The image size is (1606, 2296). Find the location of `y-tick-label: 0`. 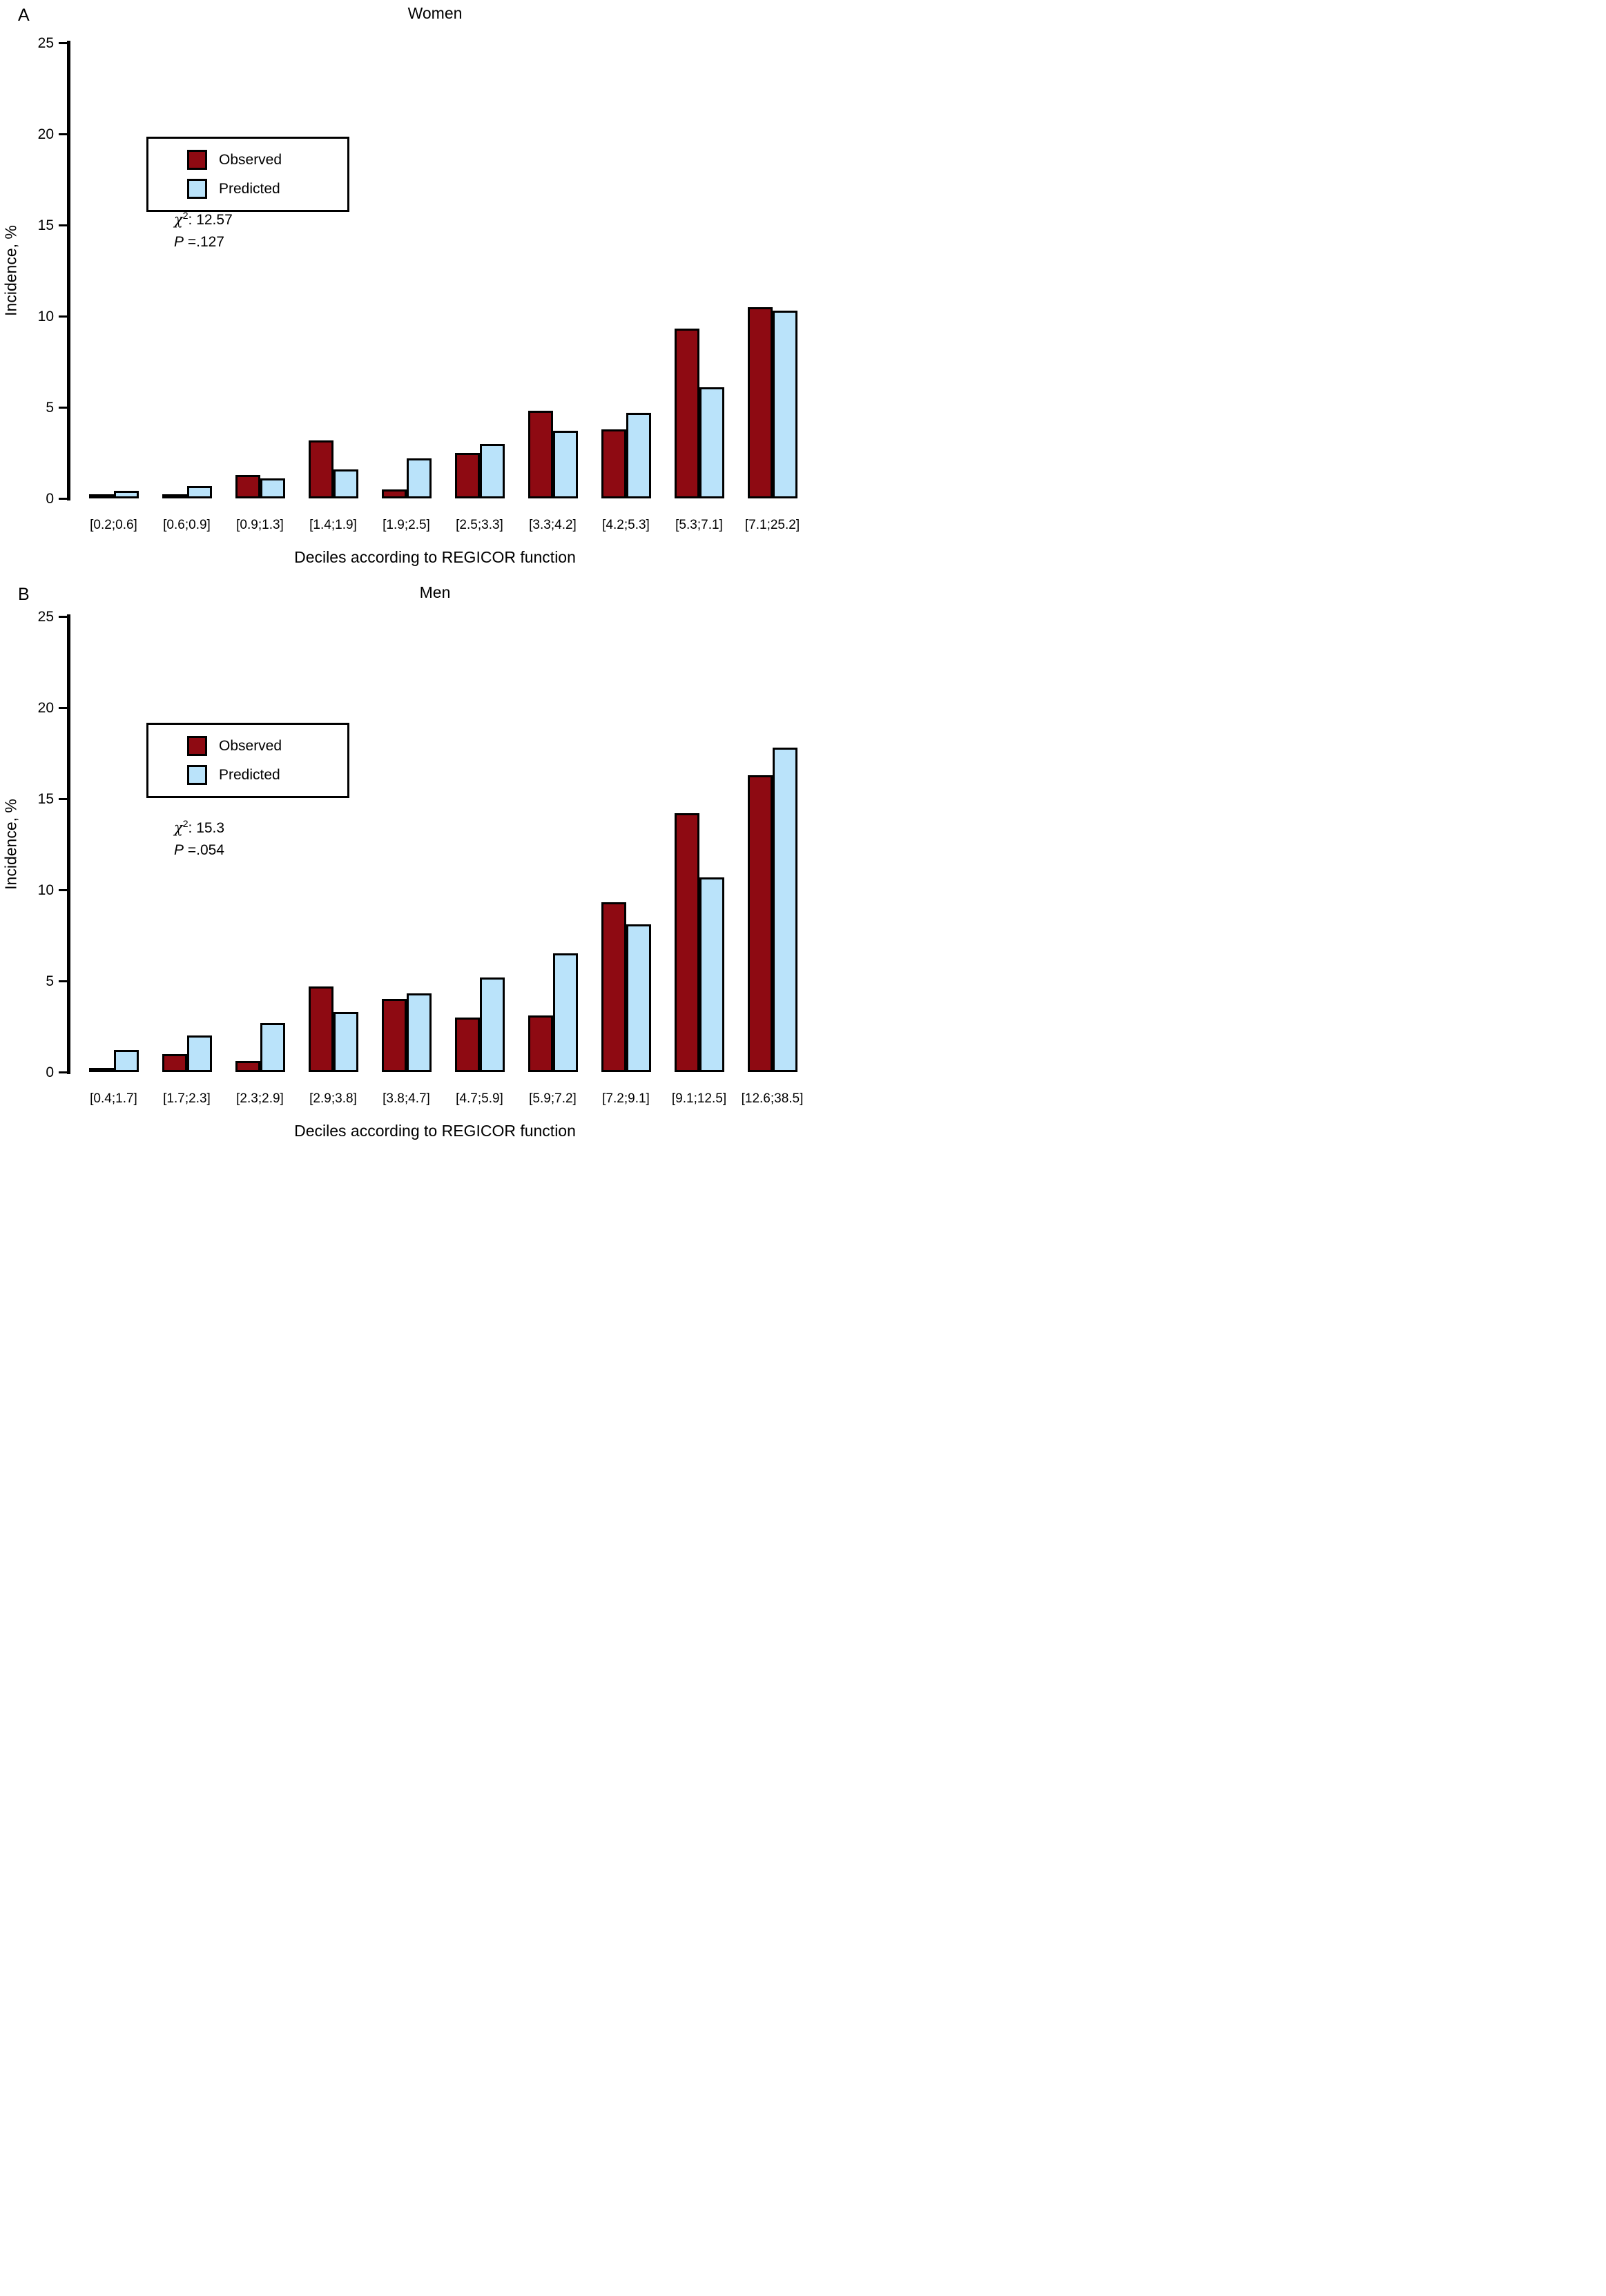

y-tick-label: 0 is located at coordinates (50, 1072).